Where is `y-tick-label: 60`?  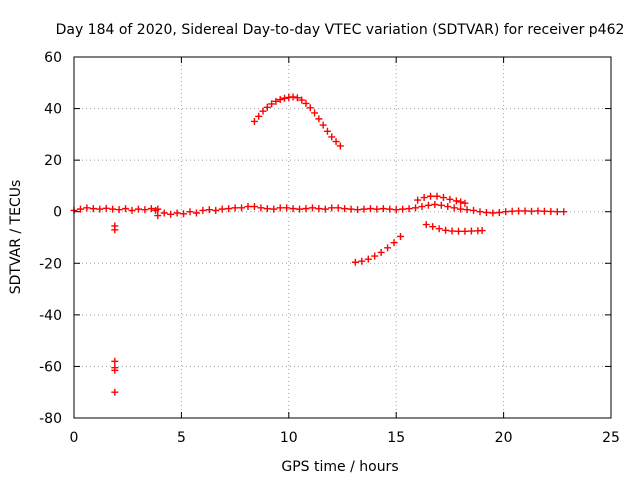
y-tick-label: 60 is located at coordinates (53, 58).